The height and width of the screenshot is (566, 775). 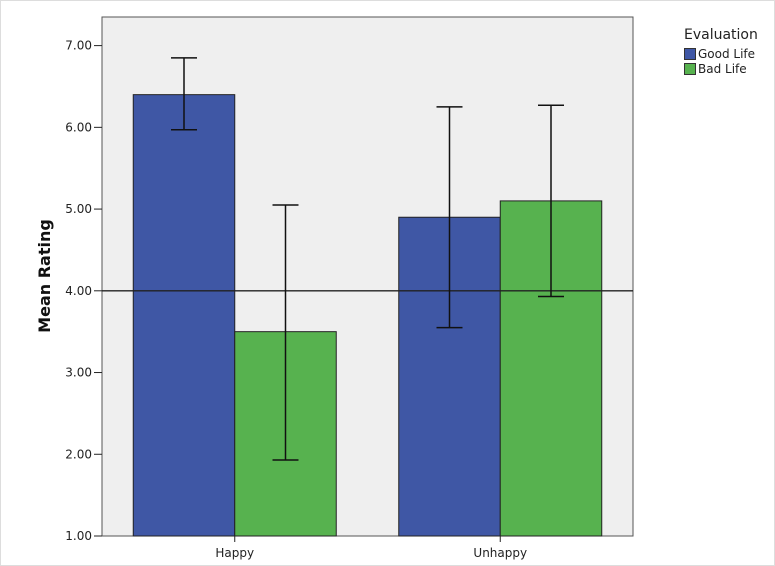 I want to click on legend: Evaluation Good Life Bad Life, so click(x=721, y=51).